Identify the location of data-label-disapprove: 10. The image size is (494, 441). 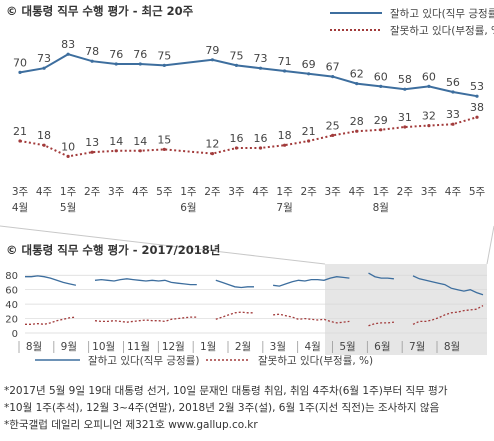
(68, 146).